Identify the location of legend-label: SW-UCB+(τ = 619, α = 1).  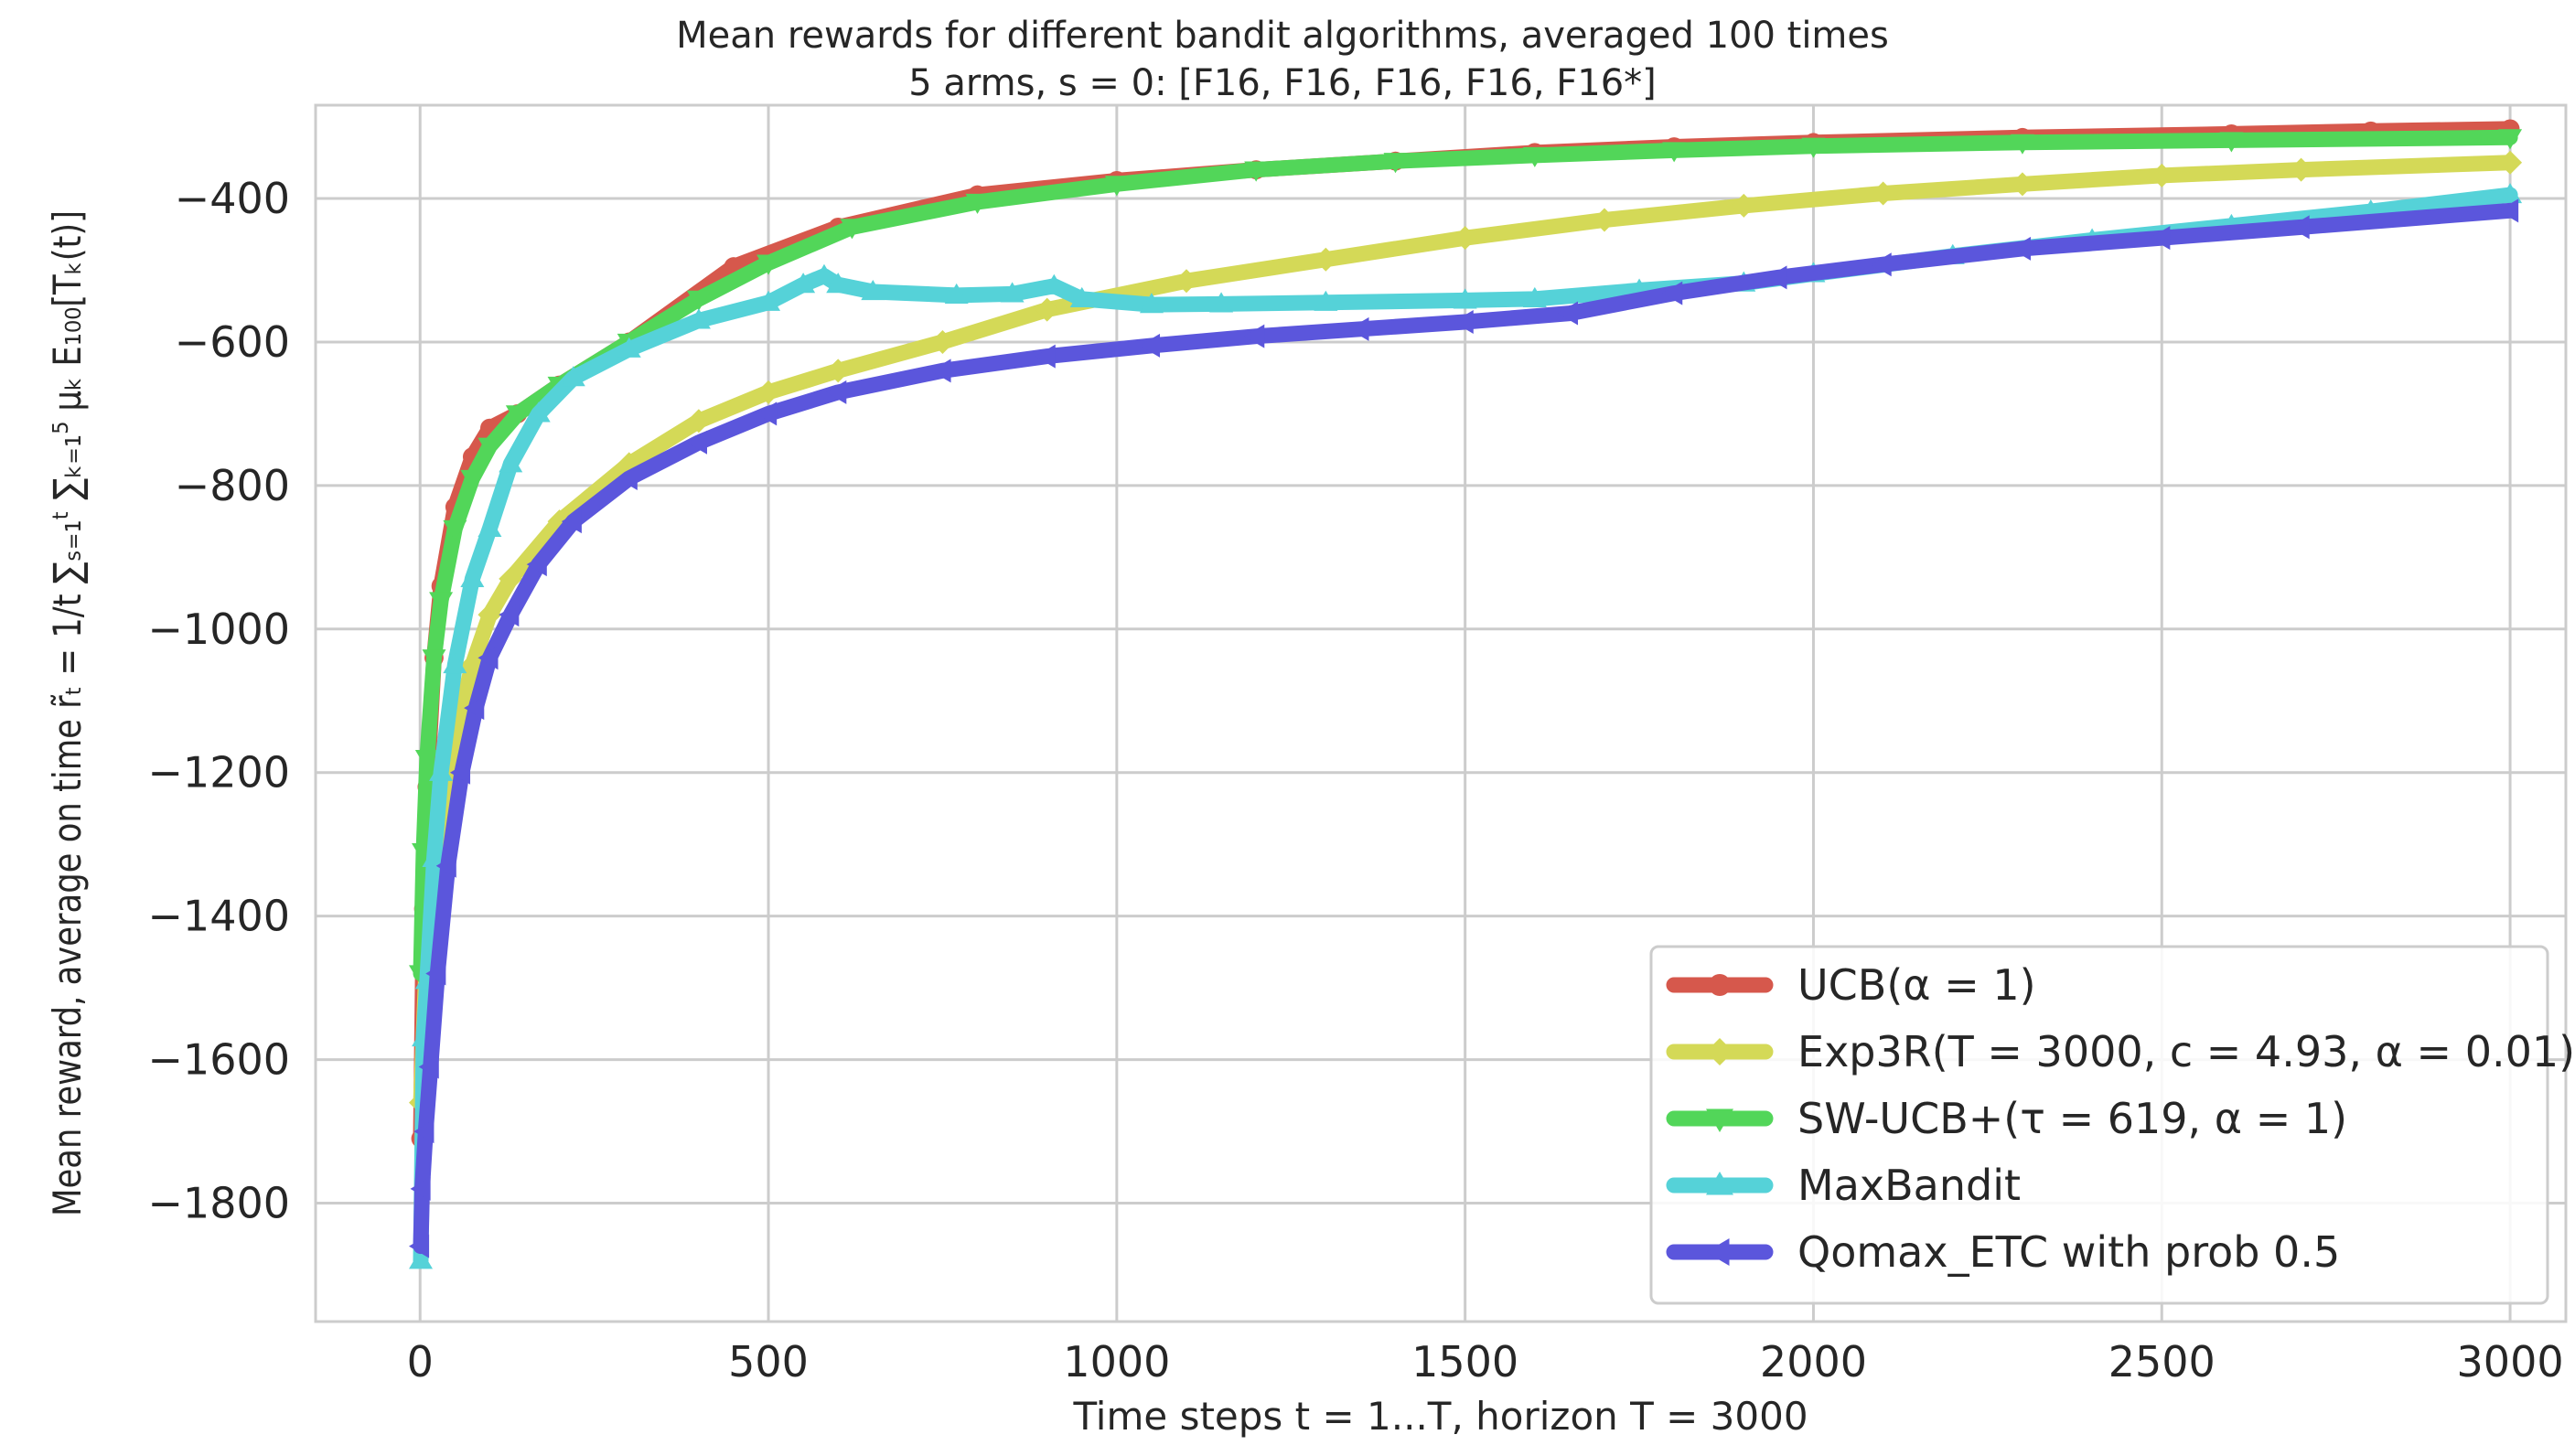
(2072, 1118).